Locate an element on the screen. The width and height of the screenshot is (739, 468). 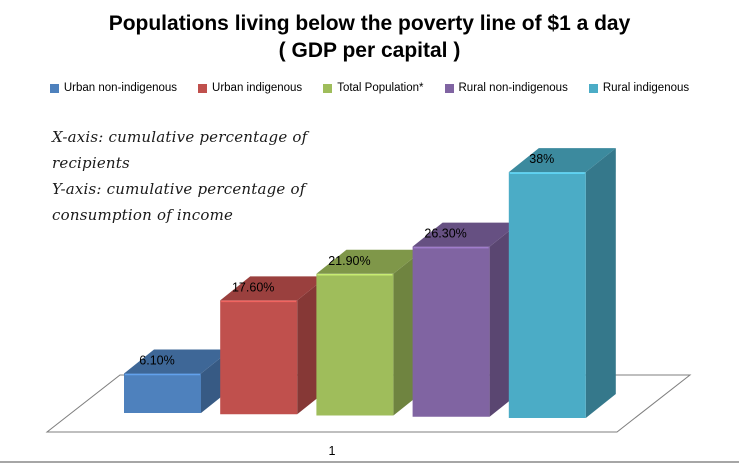
bar-side-face is located at coordinates (600, 283).